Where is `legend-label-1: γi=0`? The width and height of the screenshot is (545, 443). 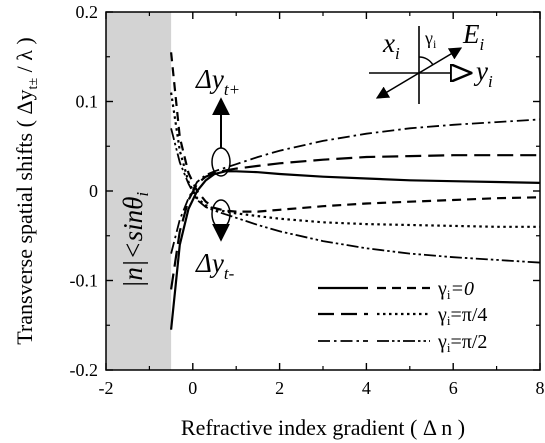 legend-label-1: γi=0 is located at coordinates (455, 290).